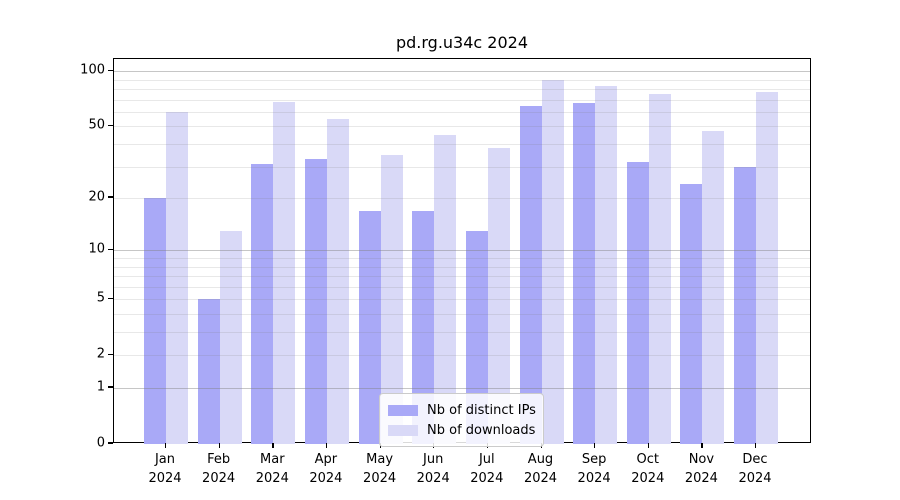 The height and width of the screenshot is (500, 900). I want to click on bar-distinct-ips-dec, so click(745, 305).